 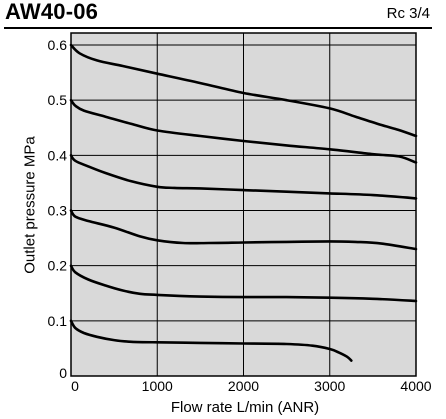 What do you see at coordinates (218, 28) in the screenshot?
I see `title-rule` at bounding box center [218, 28].